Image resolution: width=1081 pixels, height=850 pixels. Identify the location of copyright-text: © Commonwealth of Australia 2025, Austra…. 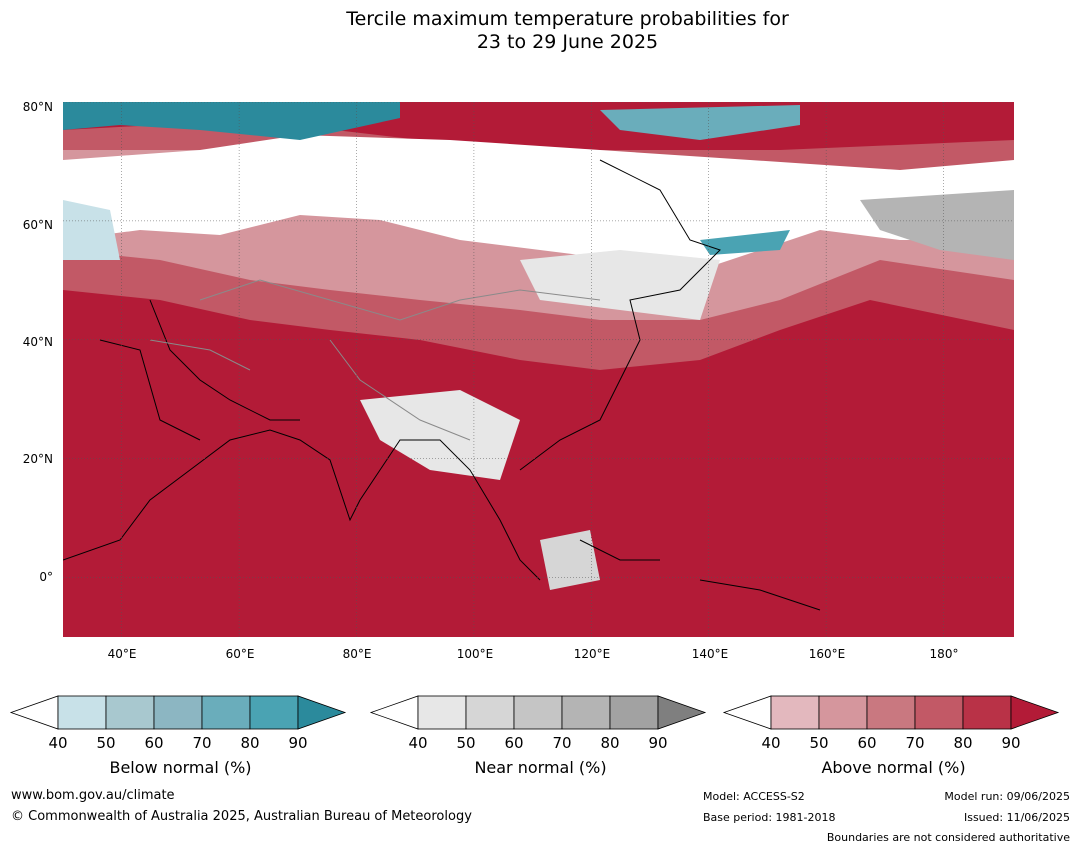
(241, 816).